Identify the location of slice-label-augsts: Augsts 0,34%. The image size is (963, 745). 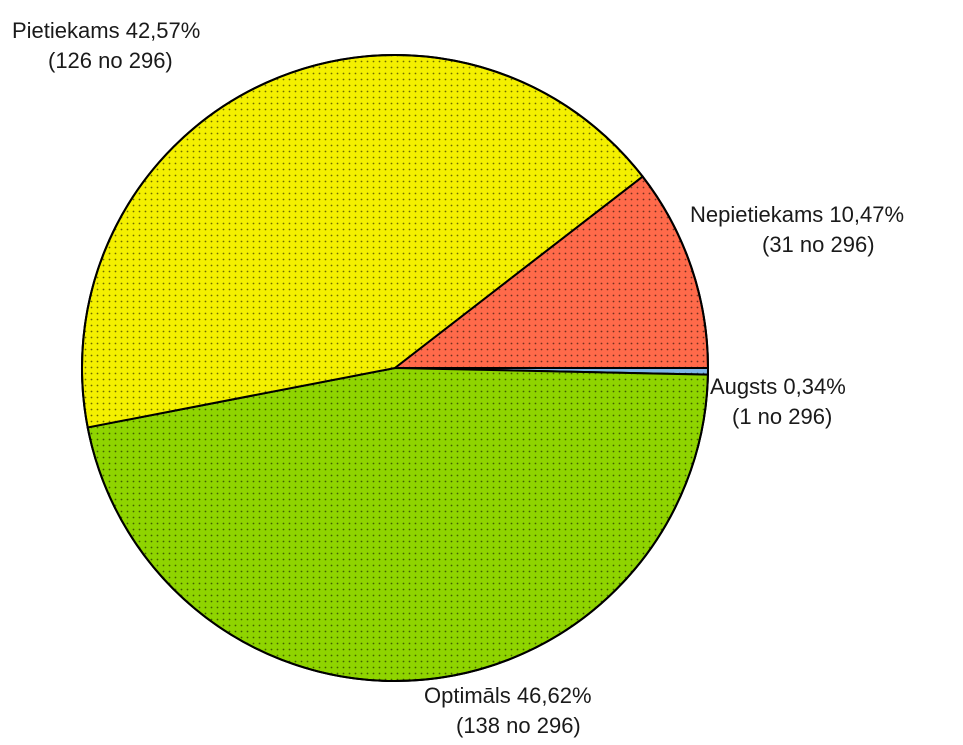
(778, 386).